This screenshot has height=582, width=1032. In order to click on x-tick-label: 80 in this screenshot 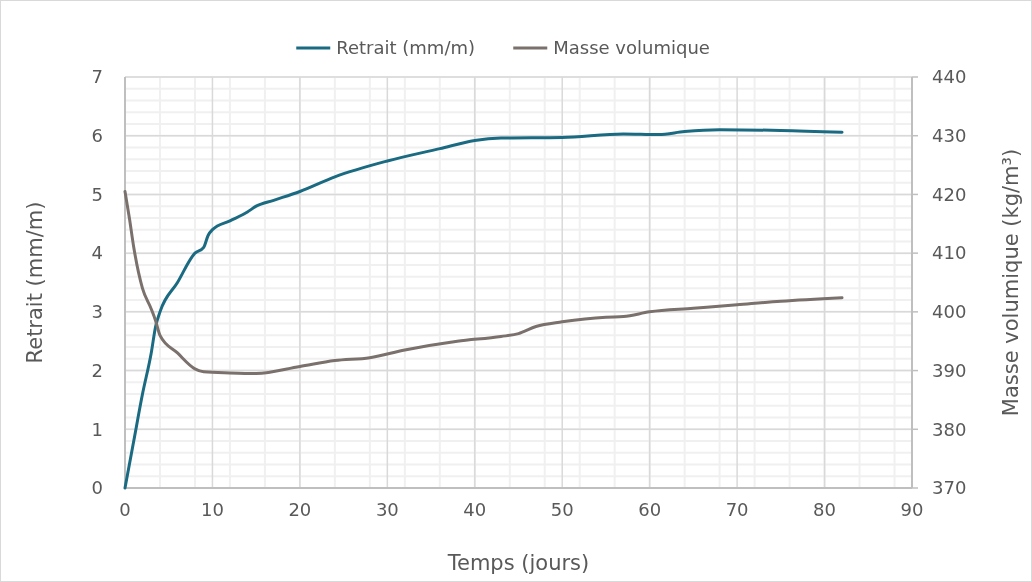, I will do `click(825, 509)`.